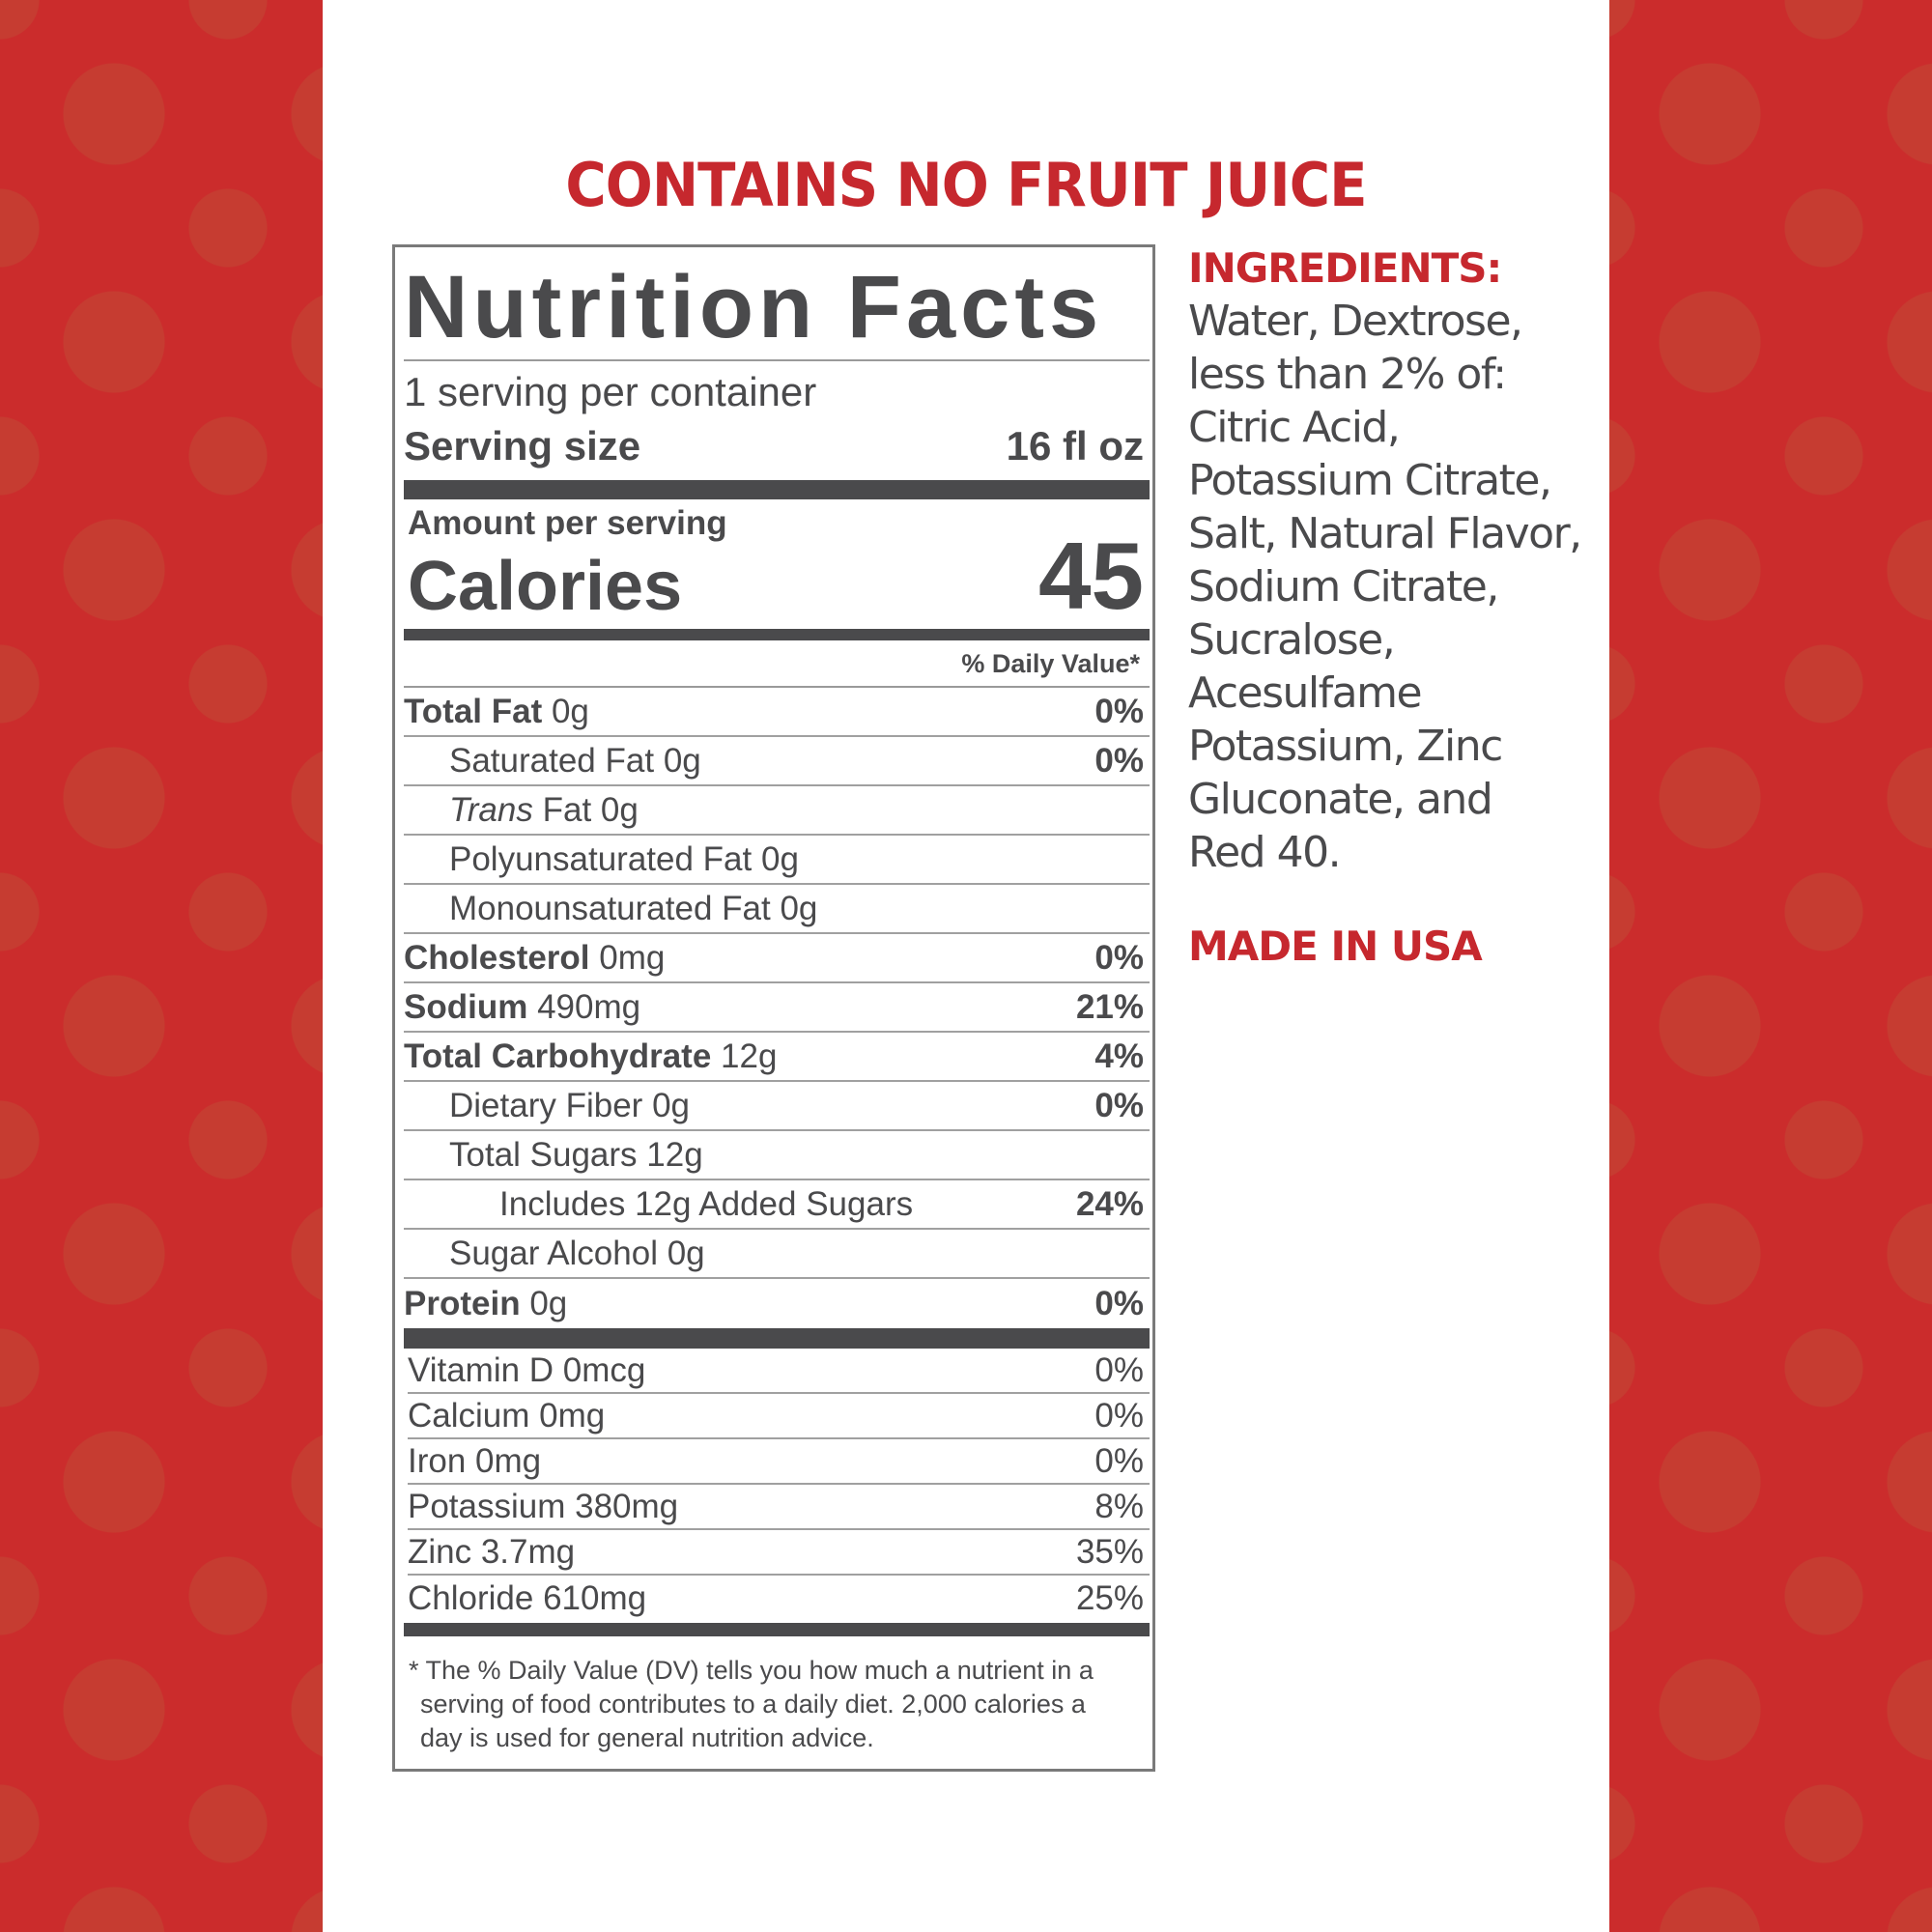  What do you see at coordinates (554, 1254) in the screenshot?
I see `nutrient-name: Sugar Alcohol 0g` at bounding box center [554, 1254].